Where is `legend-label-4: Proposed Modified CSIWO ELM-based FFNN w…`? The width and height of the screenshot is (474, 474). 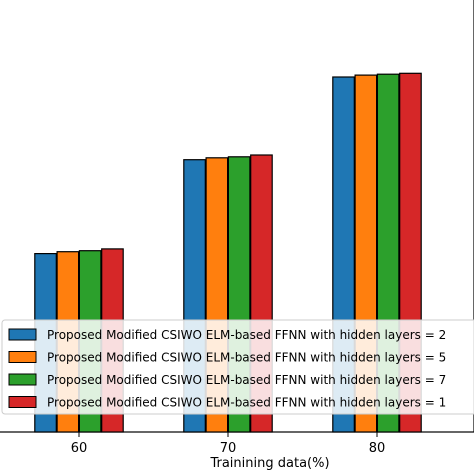
legend-label-4: Proposed Modified CSIWO ELM-based FFNN w… is located at coordinates (246, 403).